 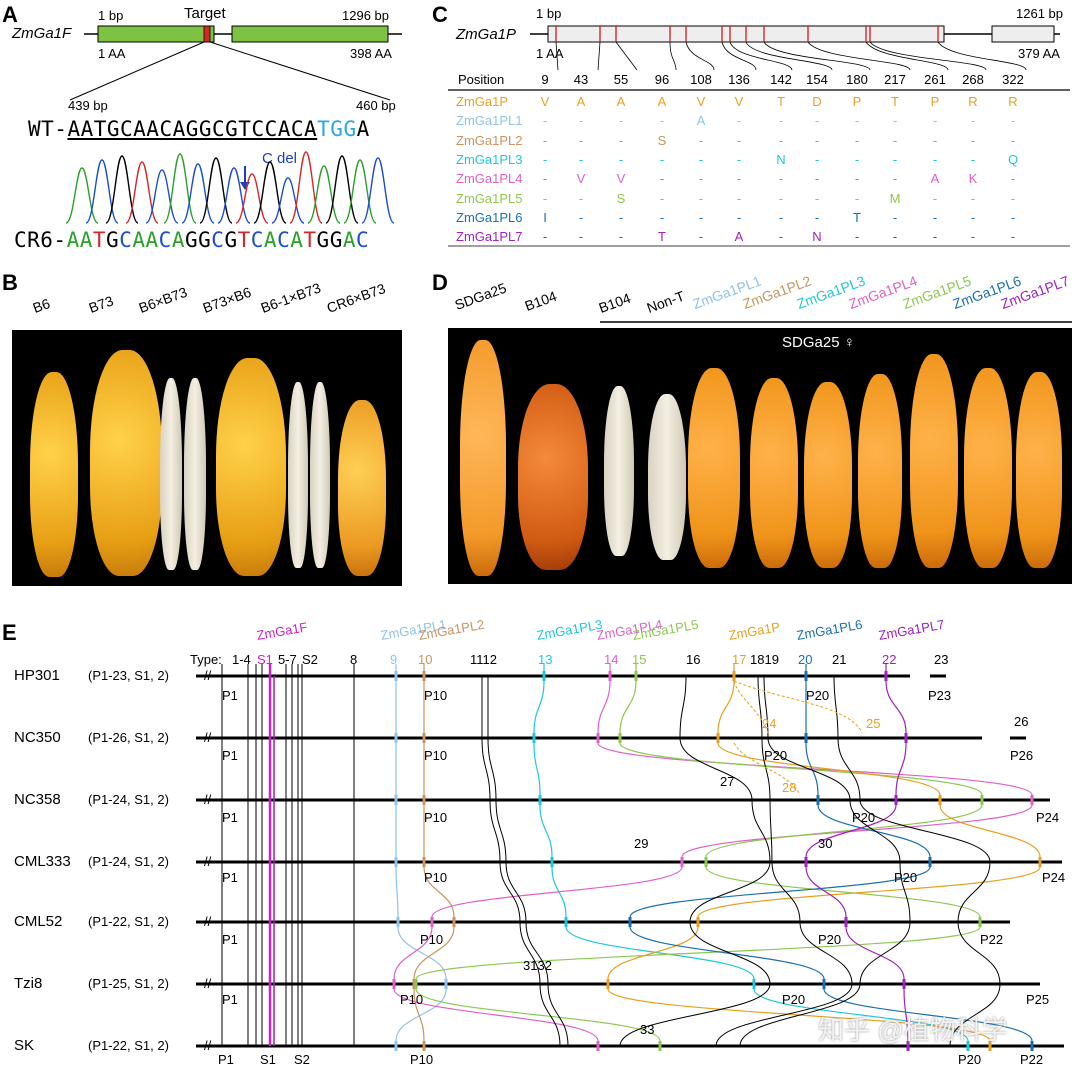 What do you see at coordinates (581, 79) in the screenshot?
I see `position-cell: 43` at bounding box center [581, 79].